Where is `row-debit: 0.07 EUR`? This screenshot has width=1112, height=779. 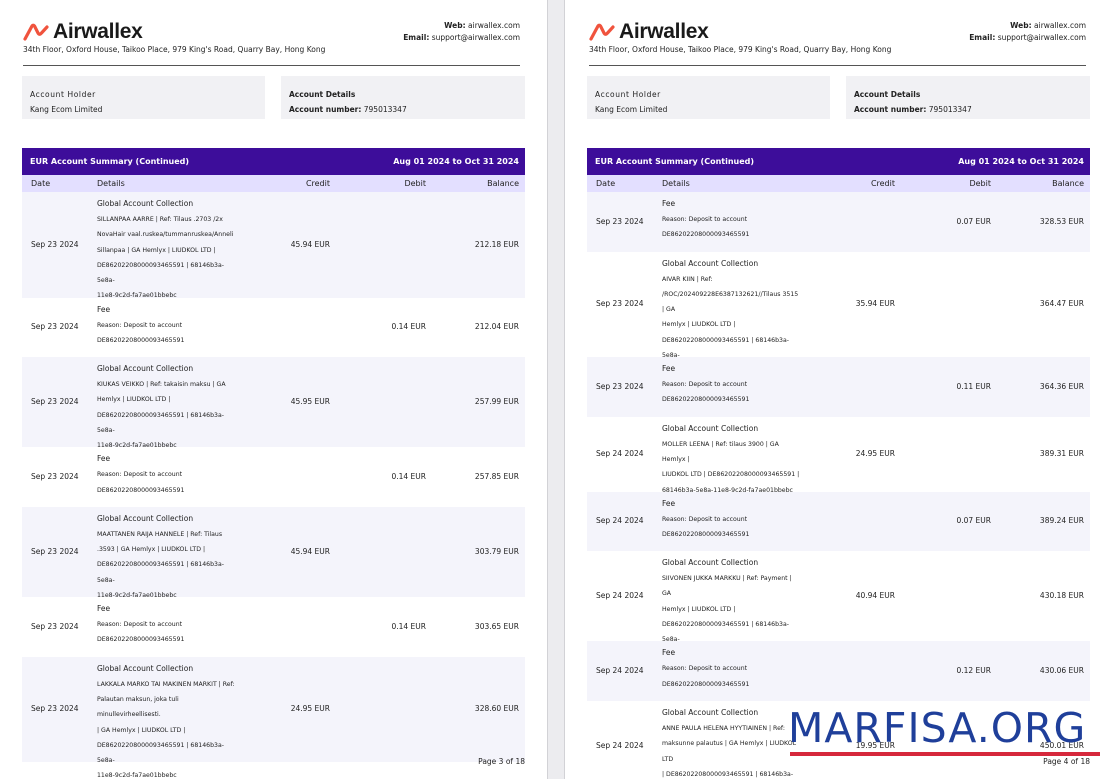
row-debit: 0.07 EUR is located at coordinates (973, 521).